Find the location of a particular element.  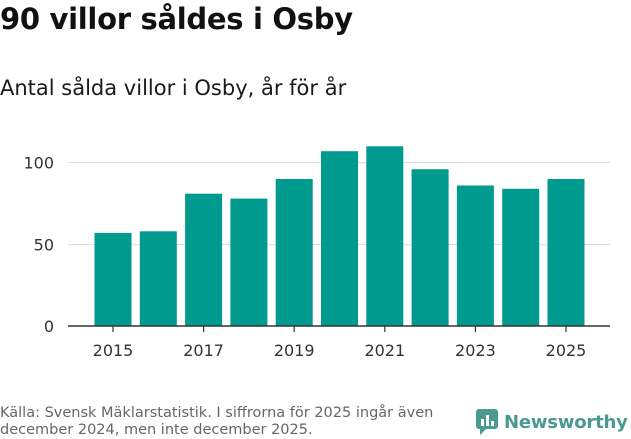

newsworthy-logo-icon is located at coordinates (487, 422).